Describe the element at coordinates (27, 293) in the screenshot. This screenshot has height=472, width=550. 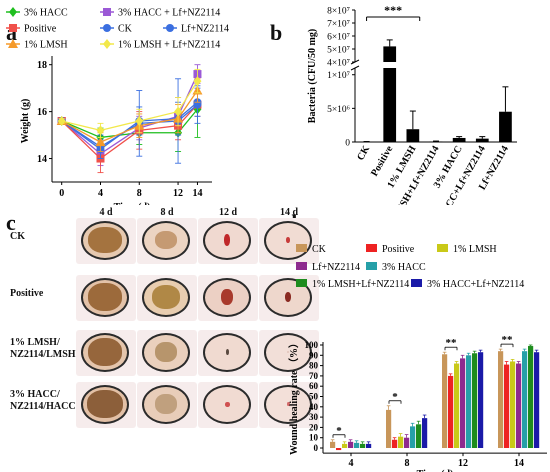
I see `photo-row-label: Positive` at that location.